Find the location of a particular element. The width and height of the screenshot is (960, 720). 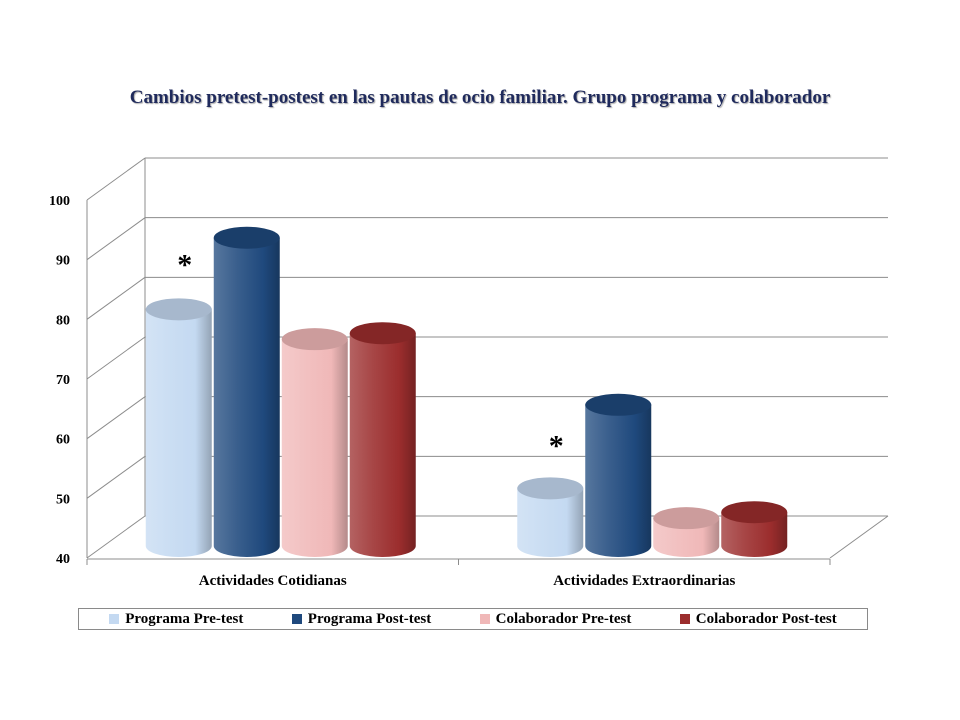

y-tick-label: 50 is located at coordinates (63, 499).